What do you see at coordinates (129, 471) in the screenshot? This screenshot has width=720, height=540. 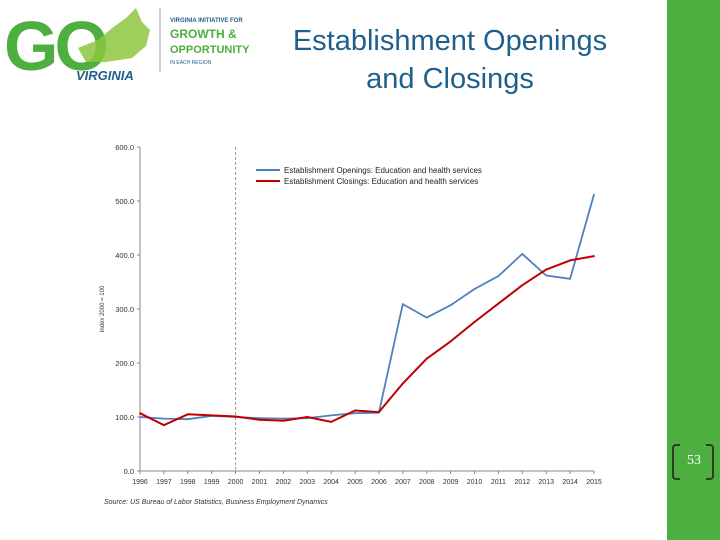 I see `y-tick-label: 0.0` at bounding box center [129, 471].